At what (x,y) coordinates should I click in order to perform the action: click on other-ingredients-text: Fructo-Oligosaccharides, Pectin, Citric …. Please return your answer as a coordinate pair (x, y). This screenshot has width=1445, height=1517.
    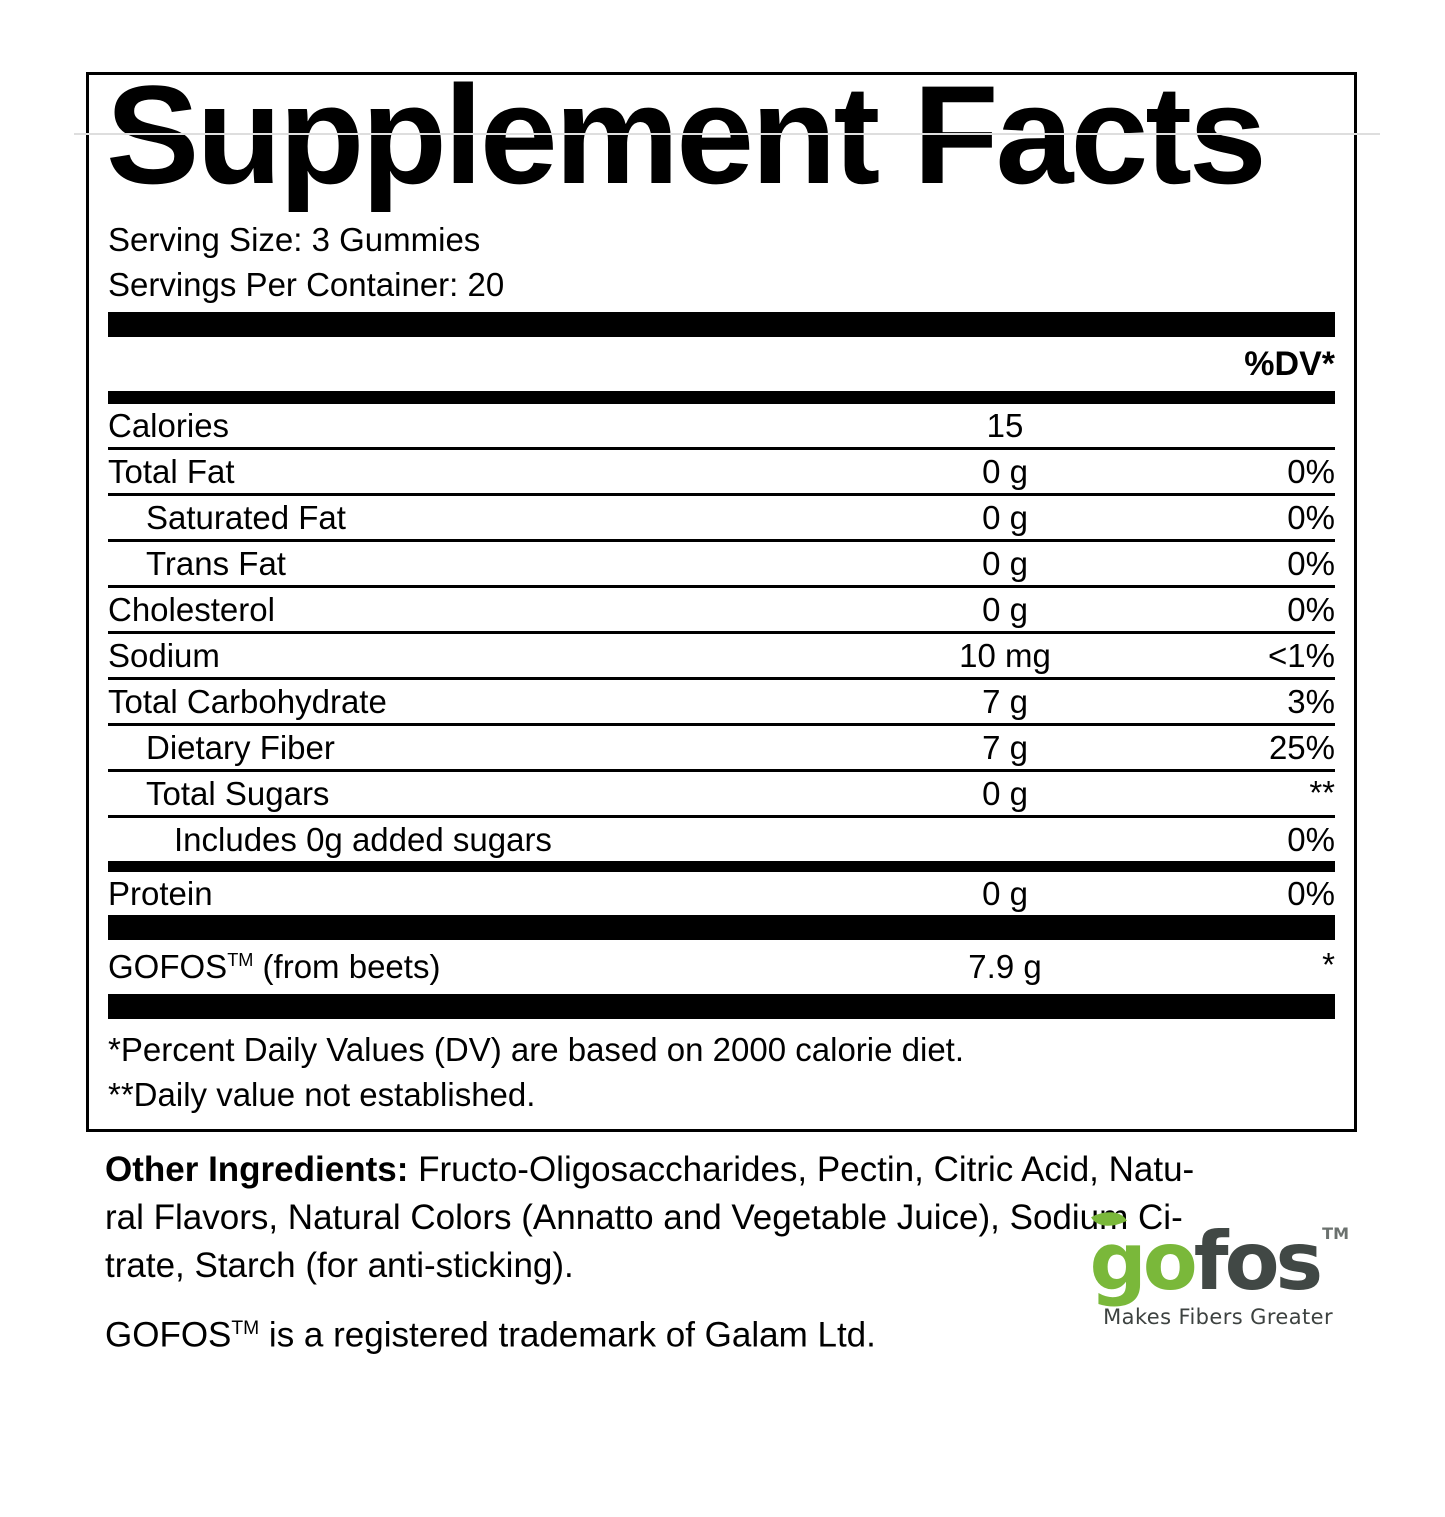
    Looking at the image, I should click on (801, 1169).